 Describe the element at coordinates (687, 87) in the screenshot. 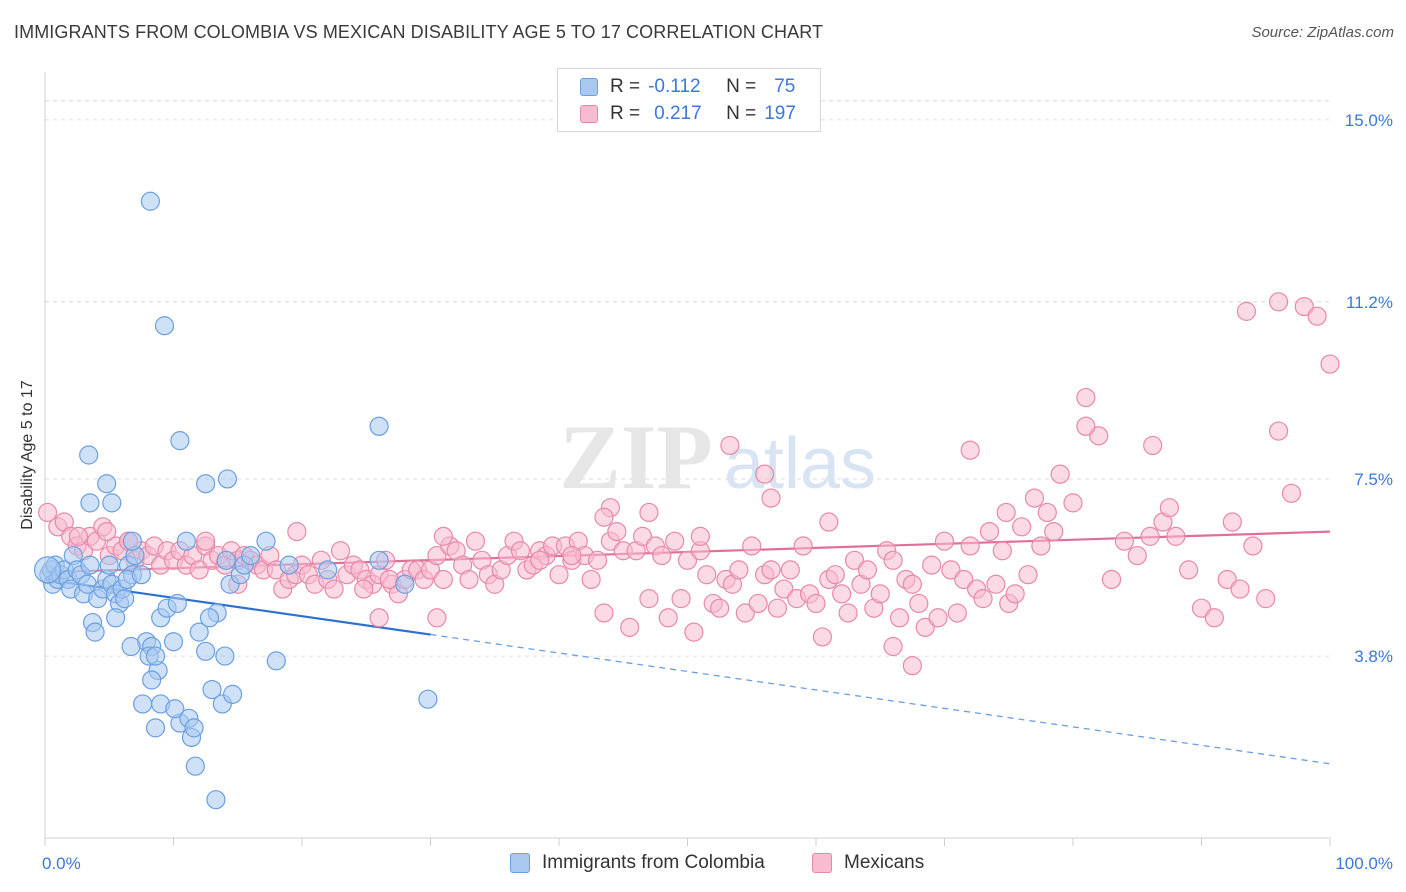

I see `legend-row-colombia: R = -0.112 N = 75` at that location.